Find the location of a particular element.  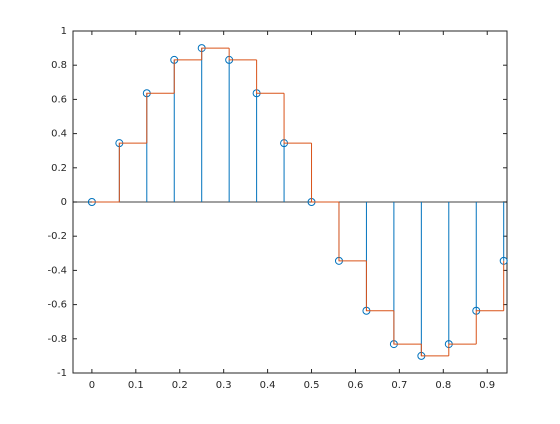

y-tick-label: -0.4 is located at coordinates (57, 270).